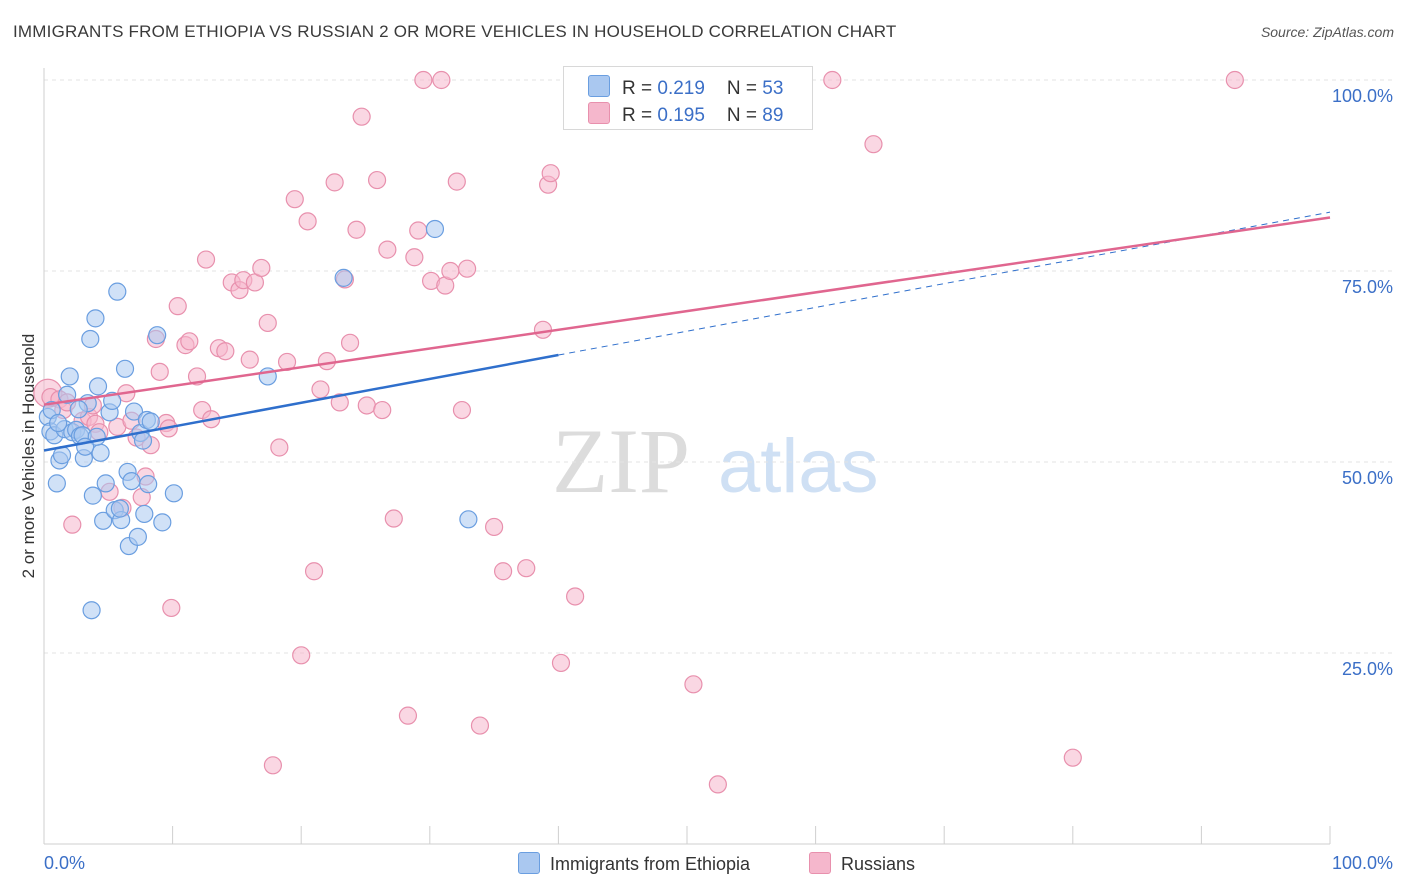 The height and width of the screenshot is (892, 1406). What do you see at coordinates (744, 115) in the screenshot?
I see `russians-n-label: N =` at bounding box center [744, 115].